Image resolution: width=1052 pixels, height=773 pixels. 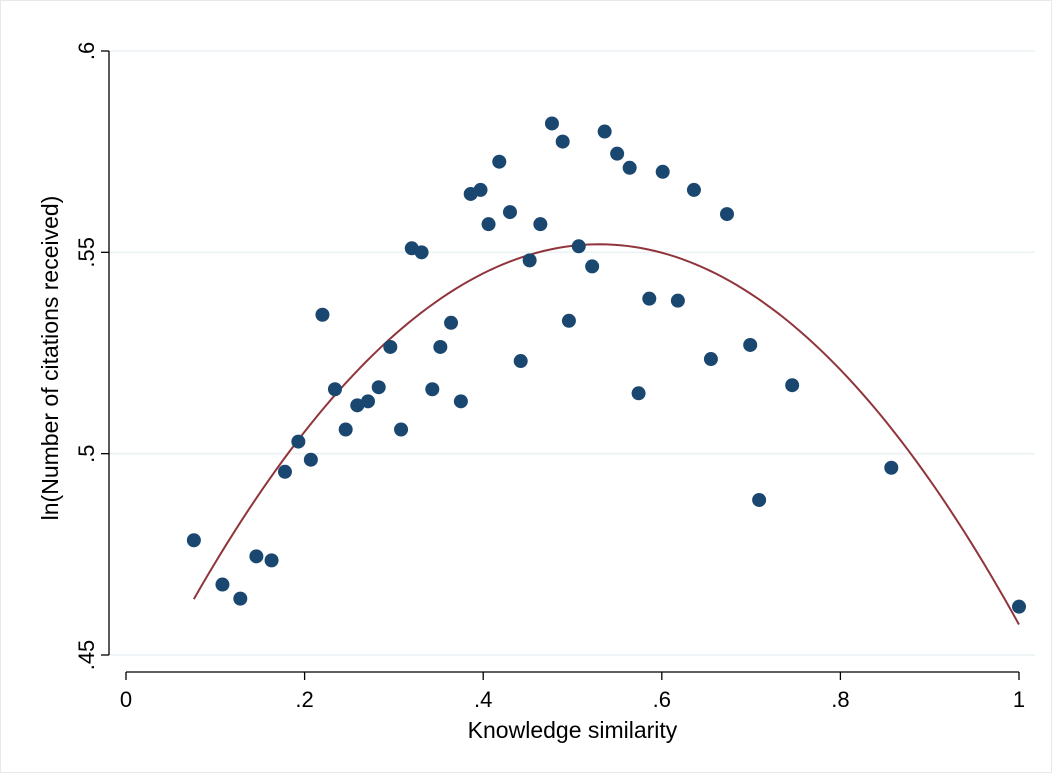 I want to click on y-axis: .45 .5 .55 .6, so click(x=92, y=356).